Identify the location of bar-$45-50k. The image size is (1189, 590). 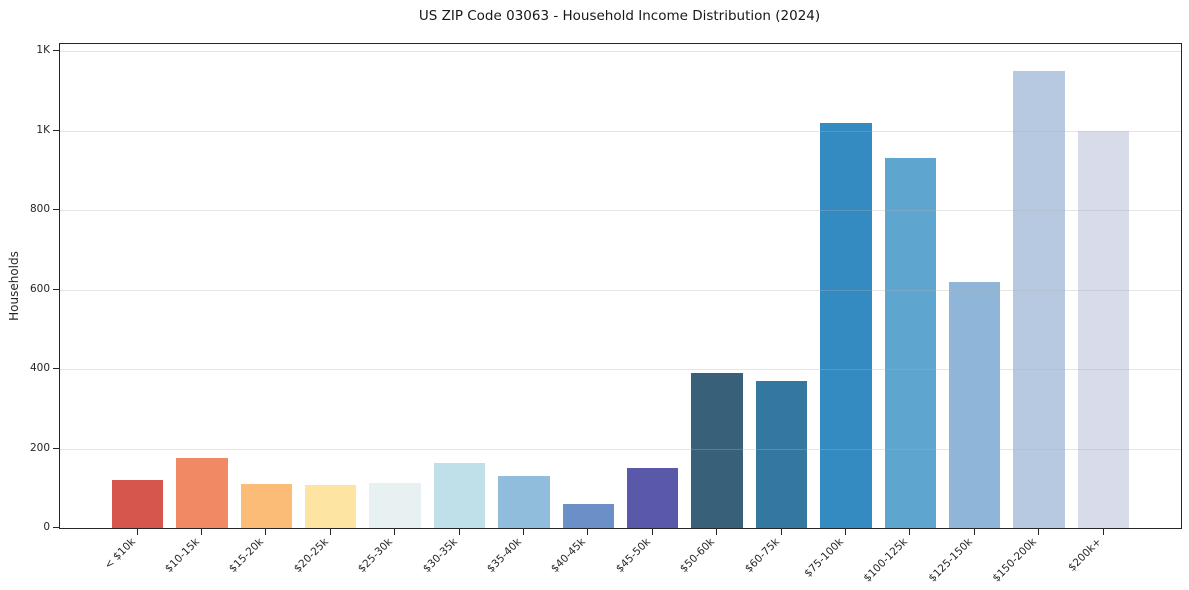
(652, 498).